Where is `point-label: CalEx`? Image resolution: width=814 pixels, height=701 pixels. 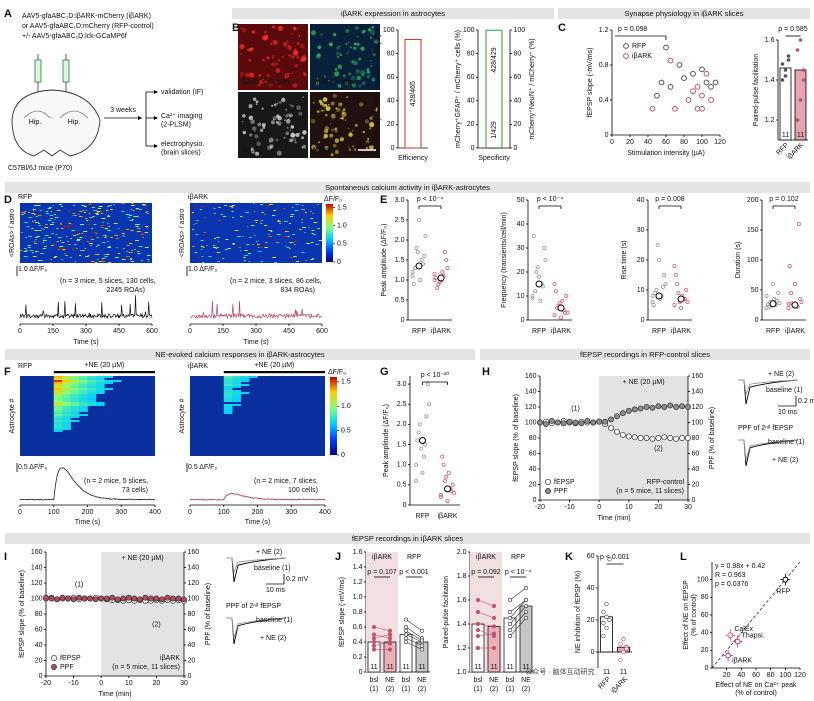
point-label: CalEx is located at coordinates (743, 629).